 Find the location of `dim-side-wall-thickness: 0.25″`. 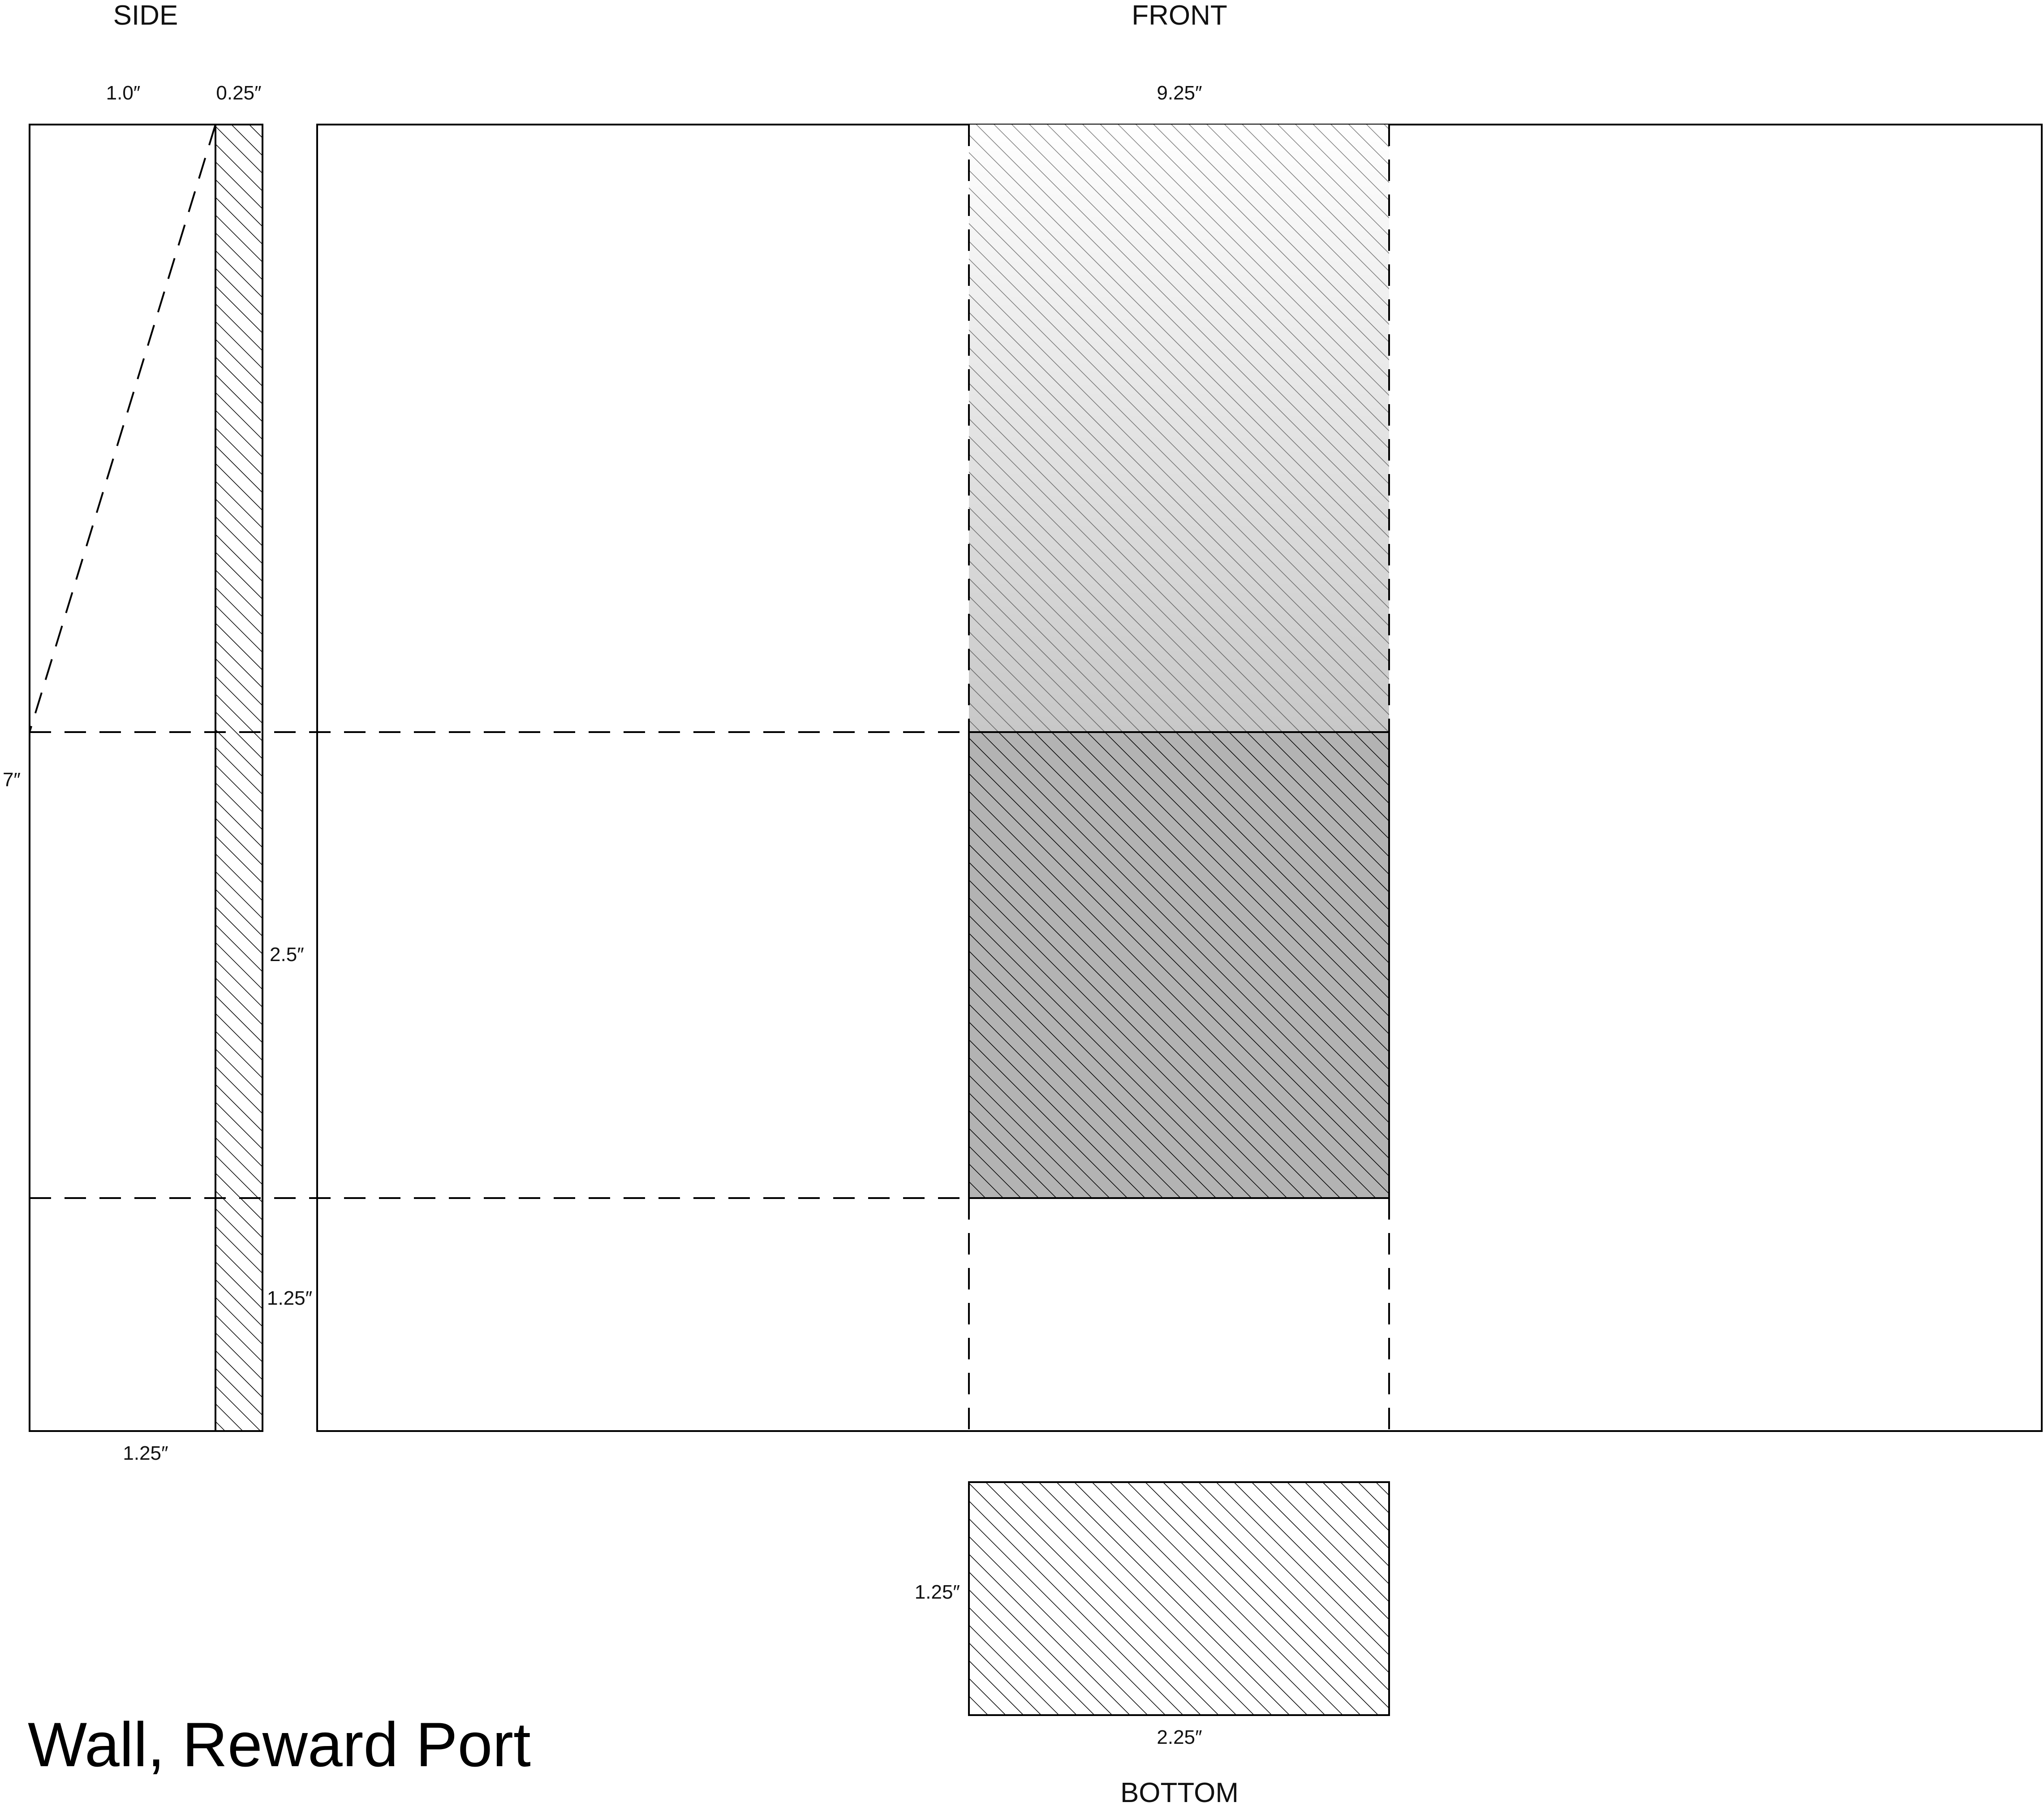

dim-side-wall-thickness: 0.25″ is located at coordinates (238, 93).